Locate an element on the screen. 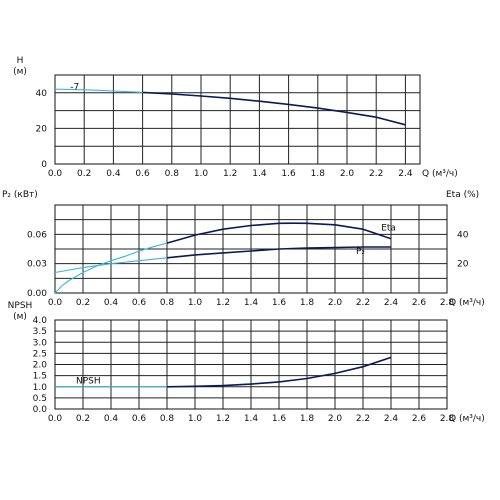 The image size is (500, 500). y-tick-label: 0.5 is located at coordinates (40, 399).